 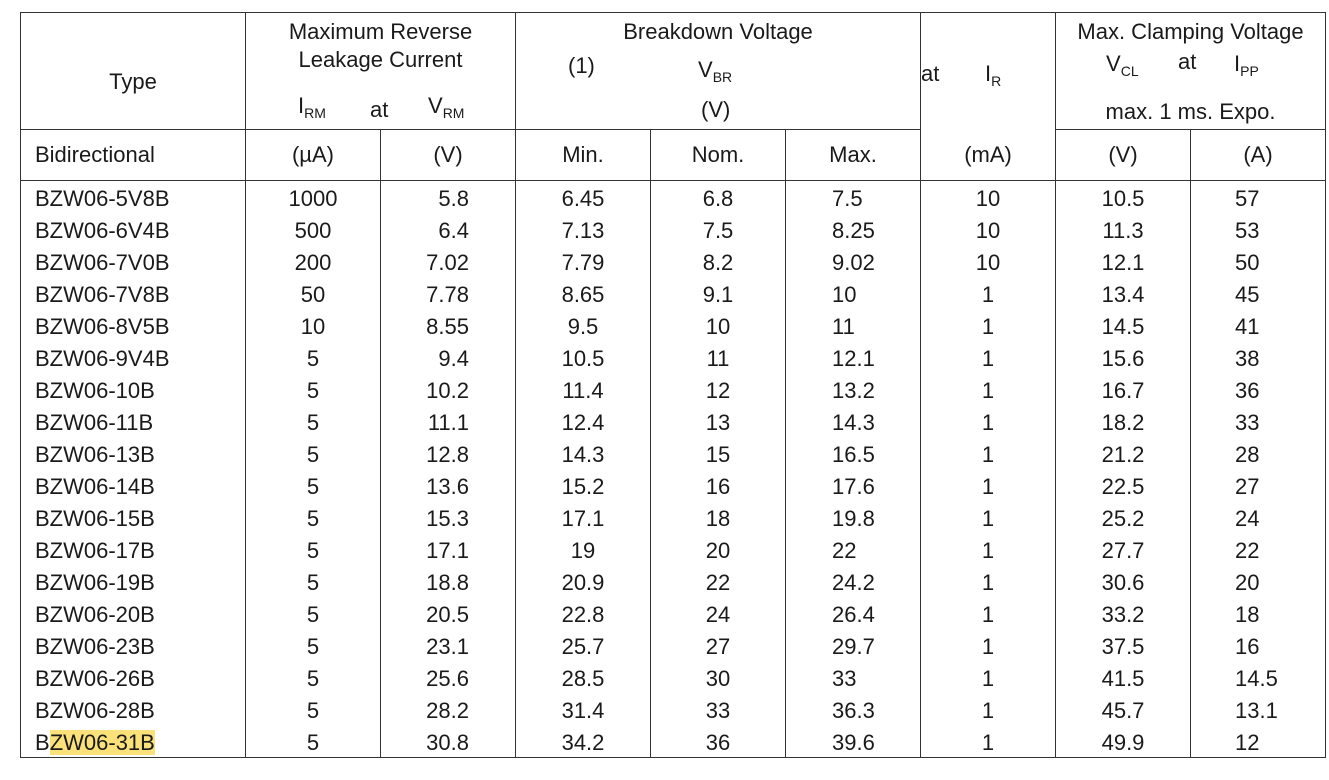 What do you see at coordinates (42, 742) in the screenshot?
I see `type-first-char: B` at bounding box center [42, 742].